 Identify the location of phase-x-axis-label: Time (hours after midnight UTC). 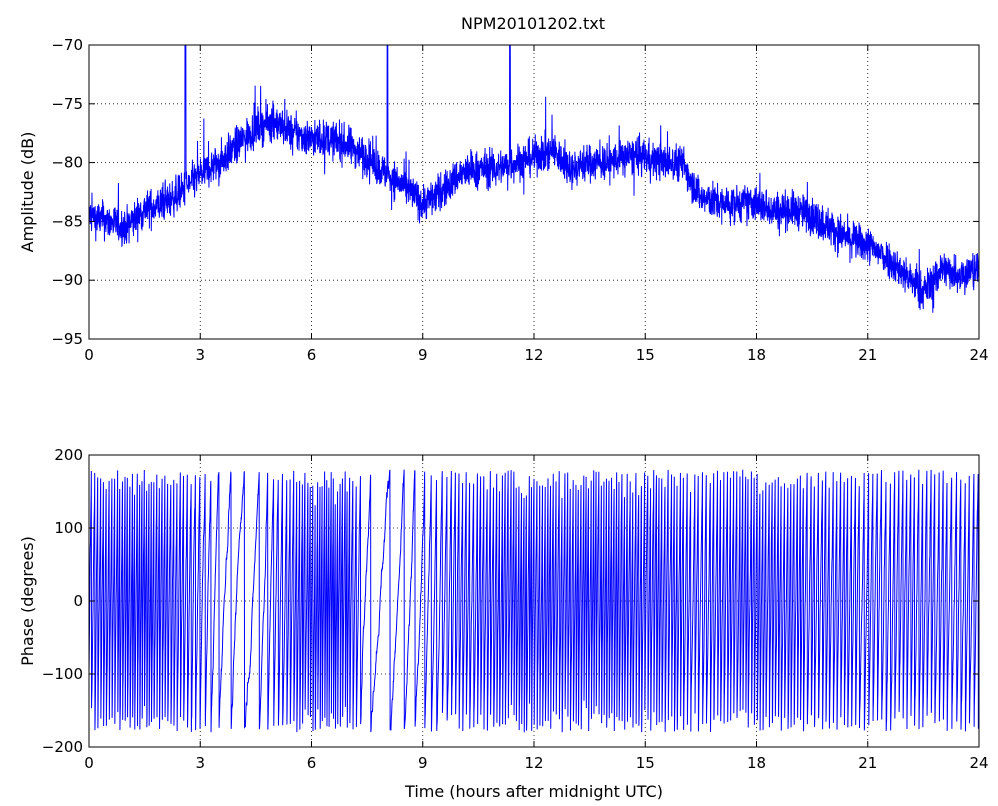
(533, 791).